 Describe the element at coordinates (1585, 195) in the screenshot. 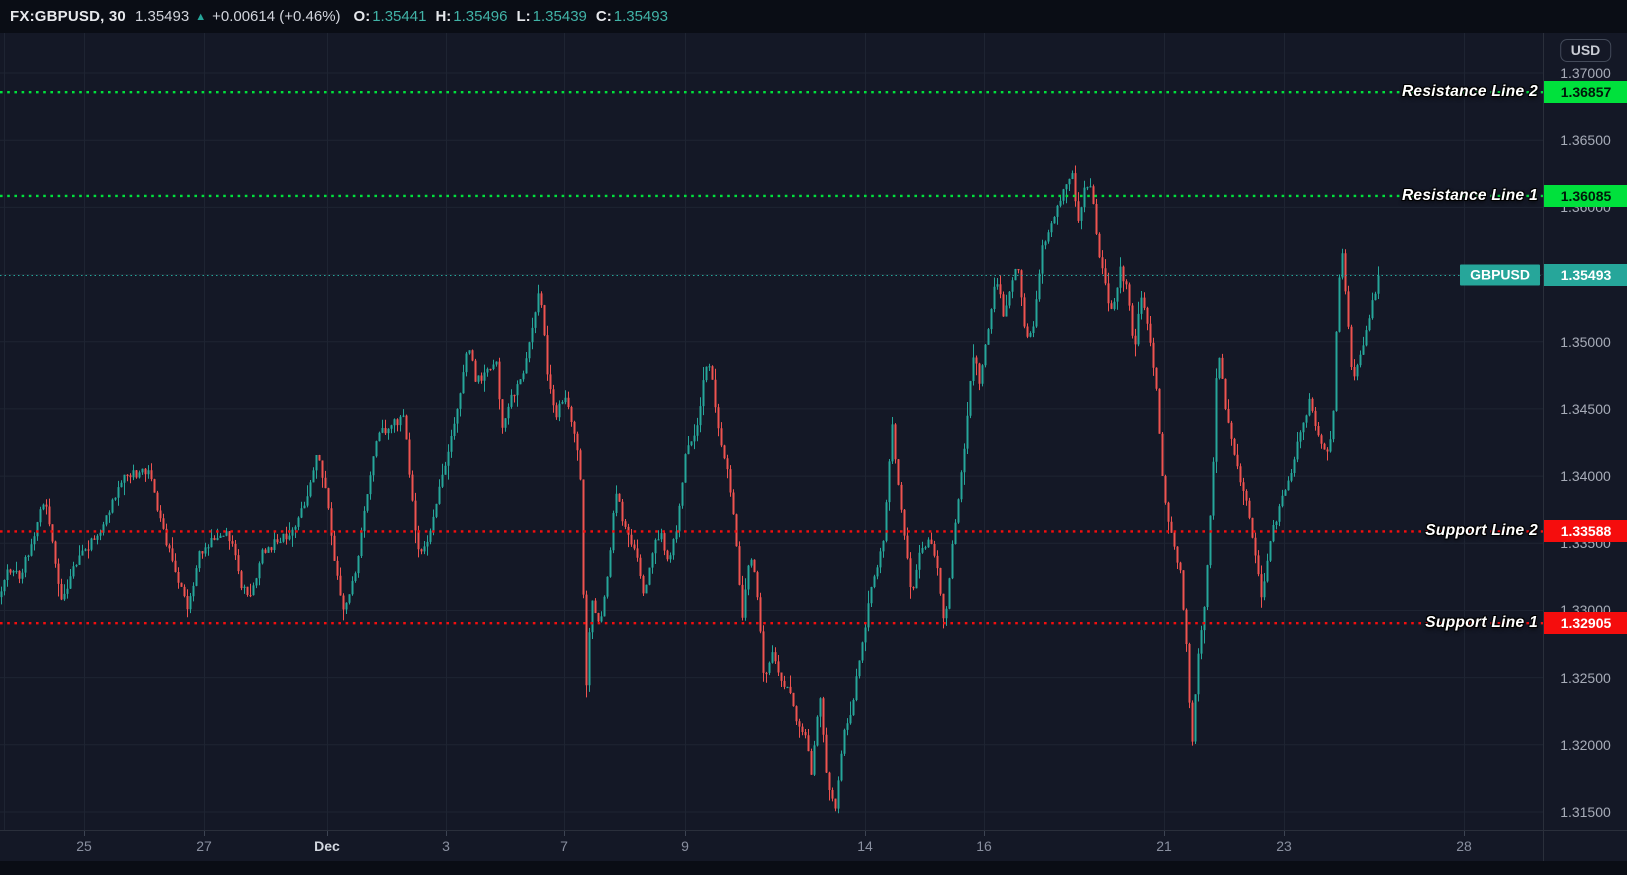

I see `resistance-1-price-badge: 1.36085` at that location.